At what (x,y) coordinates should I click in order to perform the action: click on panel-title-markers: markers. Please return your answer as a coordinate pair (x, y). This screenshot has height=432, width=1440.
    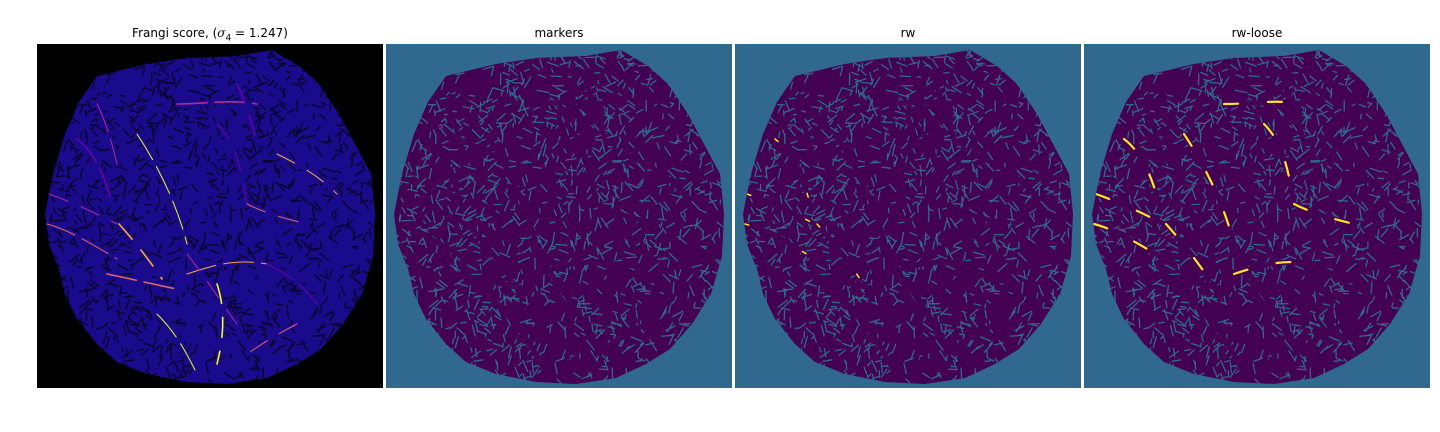
    Looking at the image, I should click on (559, 33).